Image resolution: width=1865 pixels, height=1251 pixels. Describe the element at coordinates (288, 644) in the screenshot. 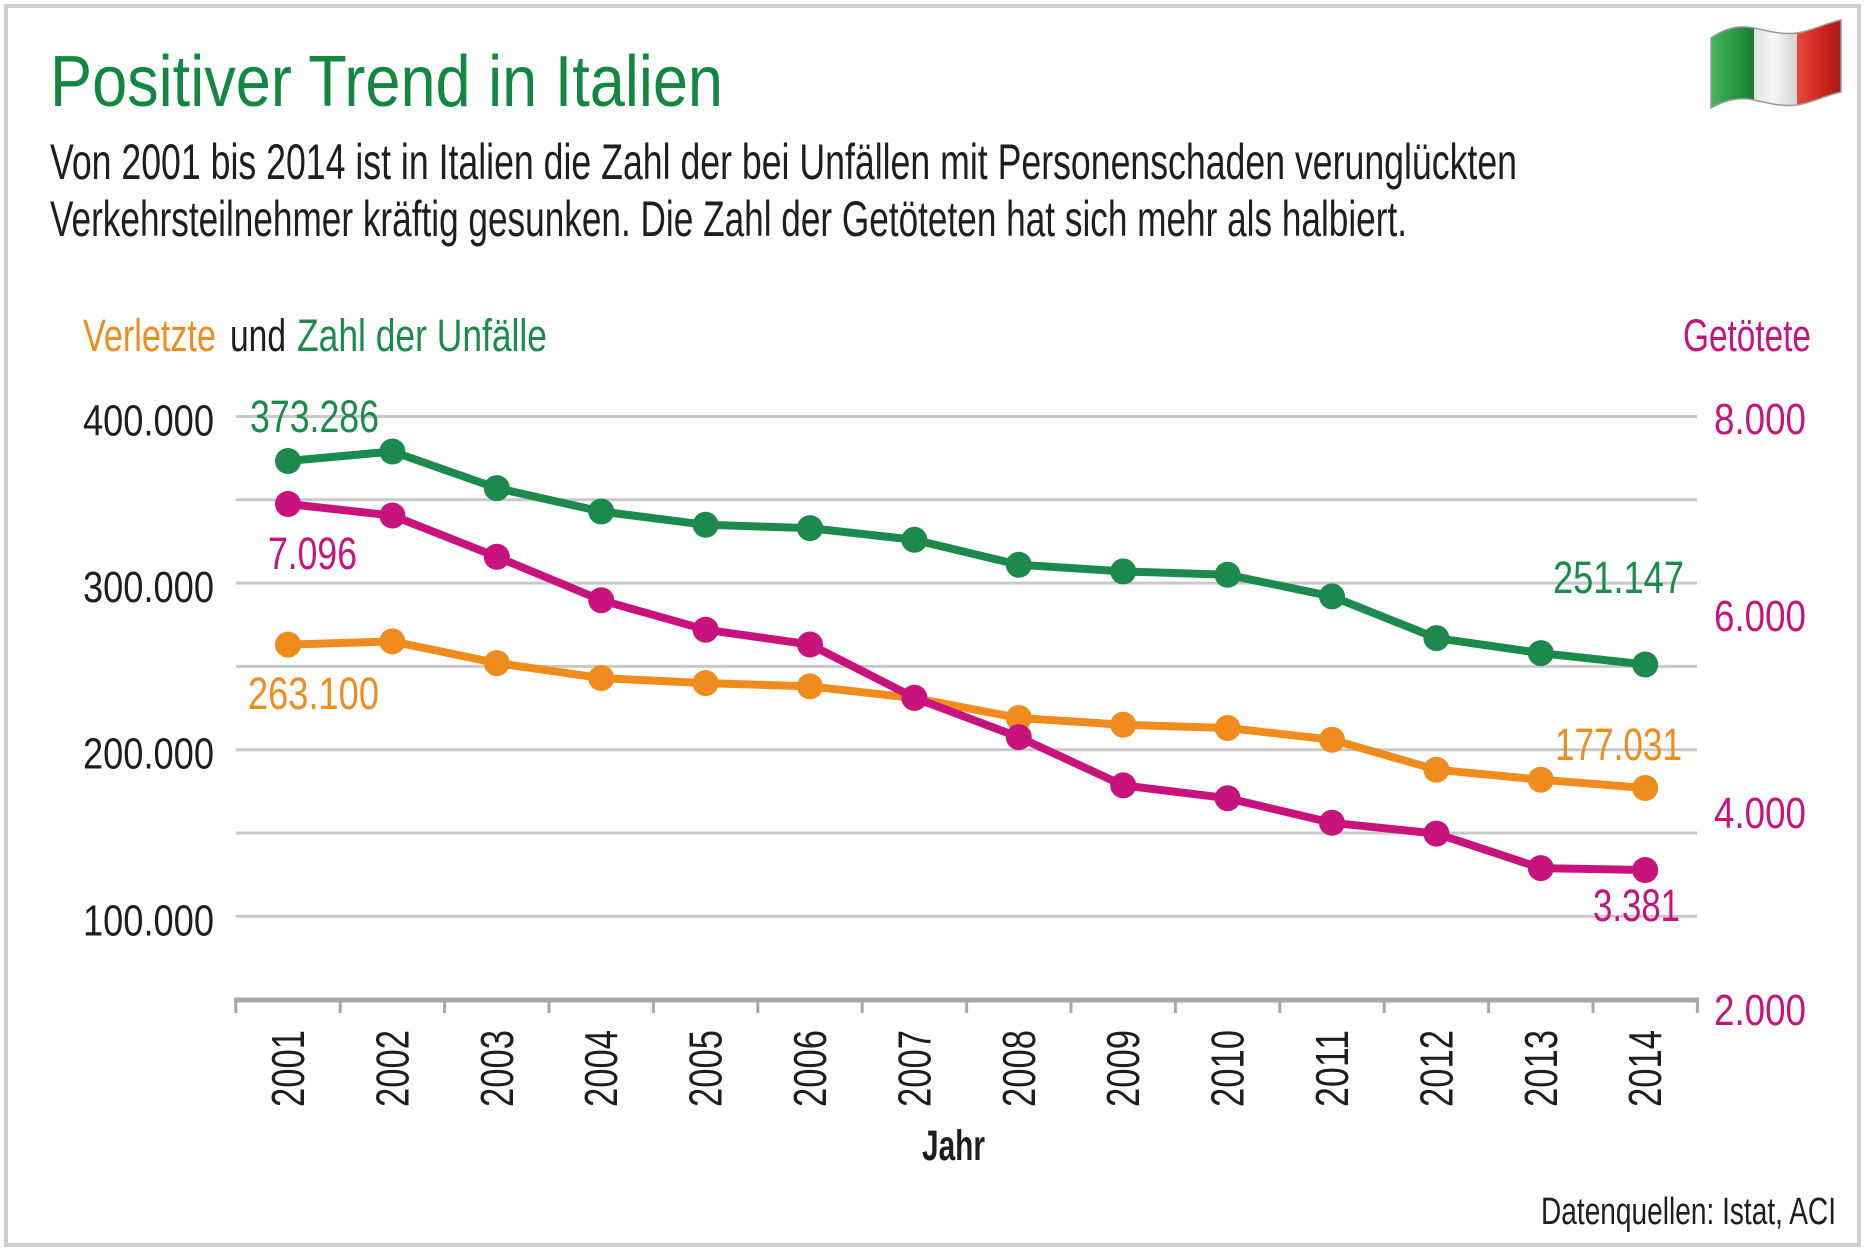

I see `data-point-verletzte-2001` at that location.